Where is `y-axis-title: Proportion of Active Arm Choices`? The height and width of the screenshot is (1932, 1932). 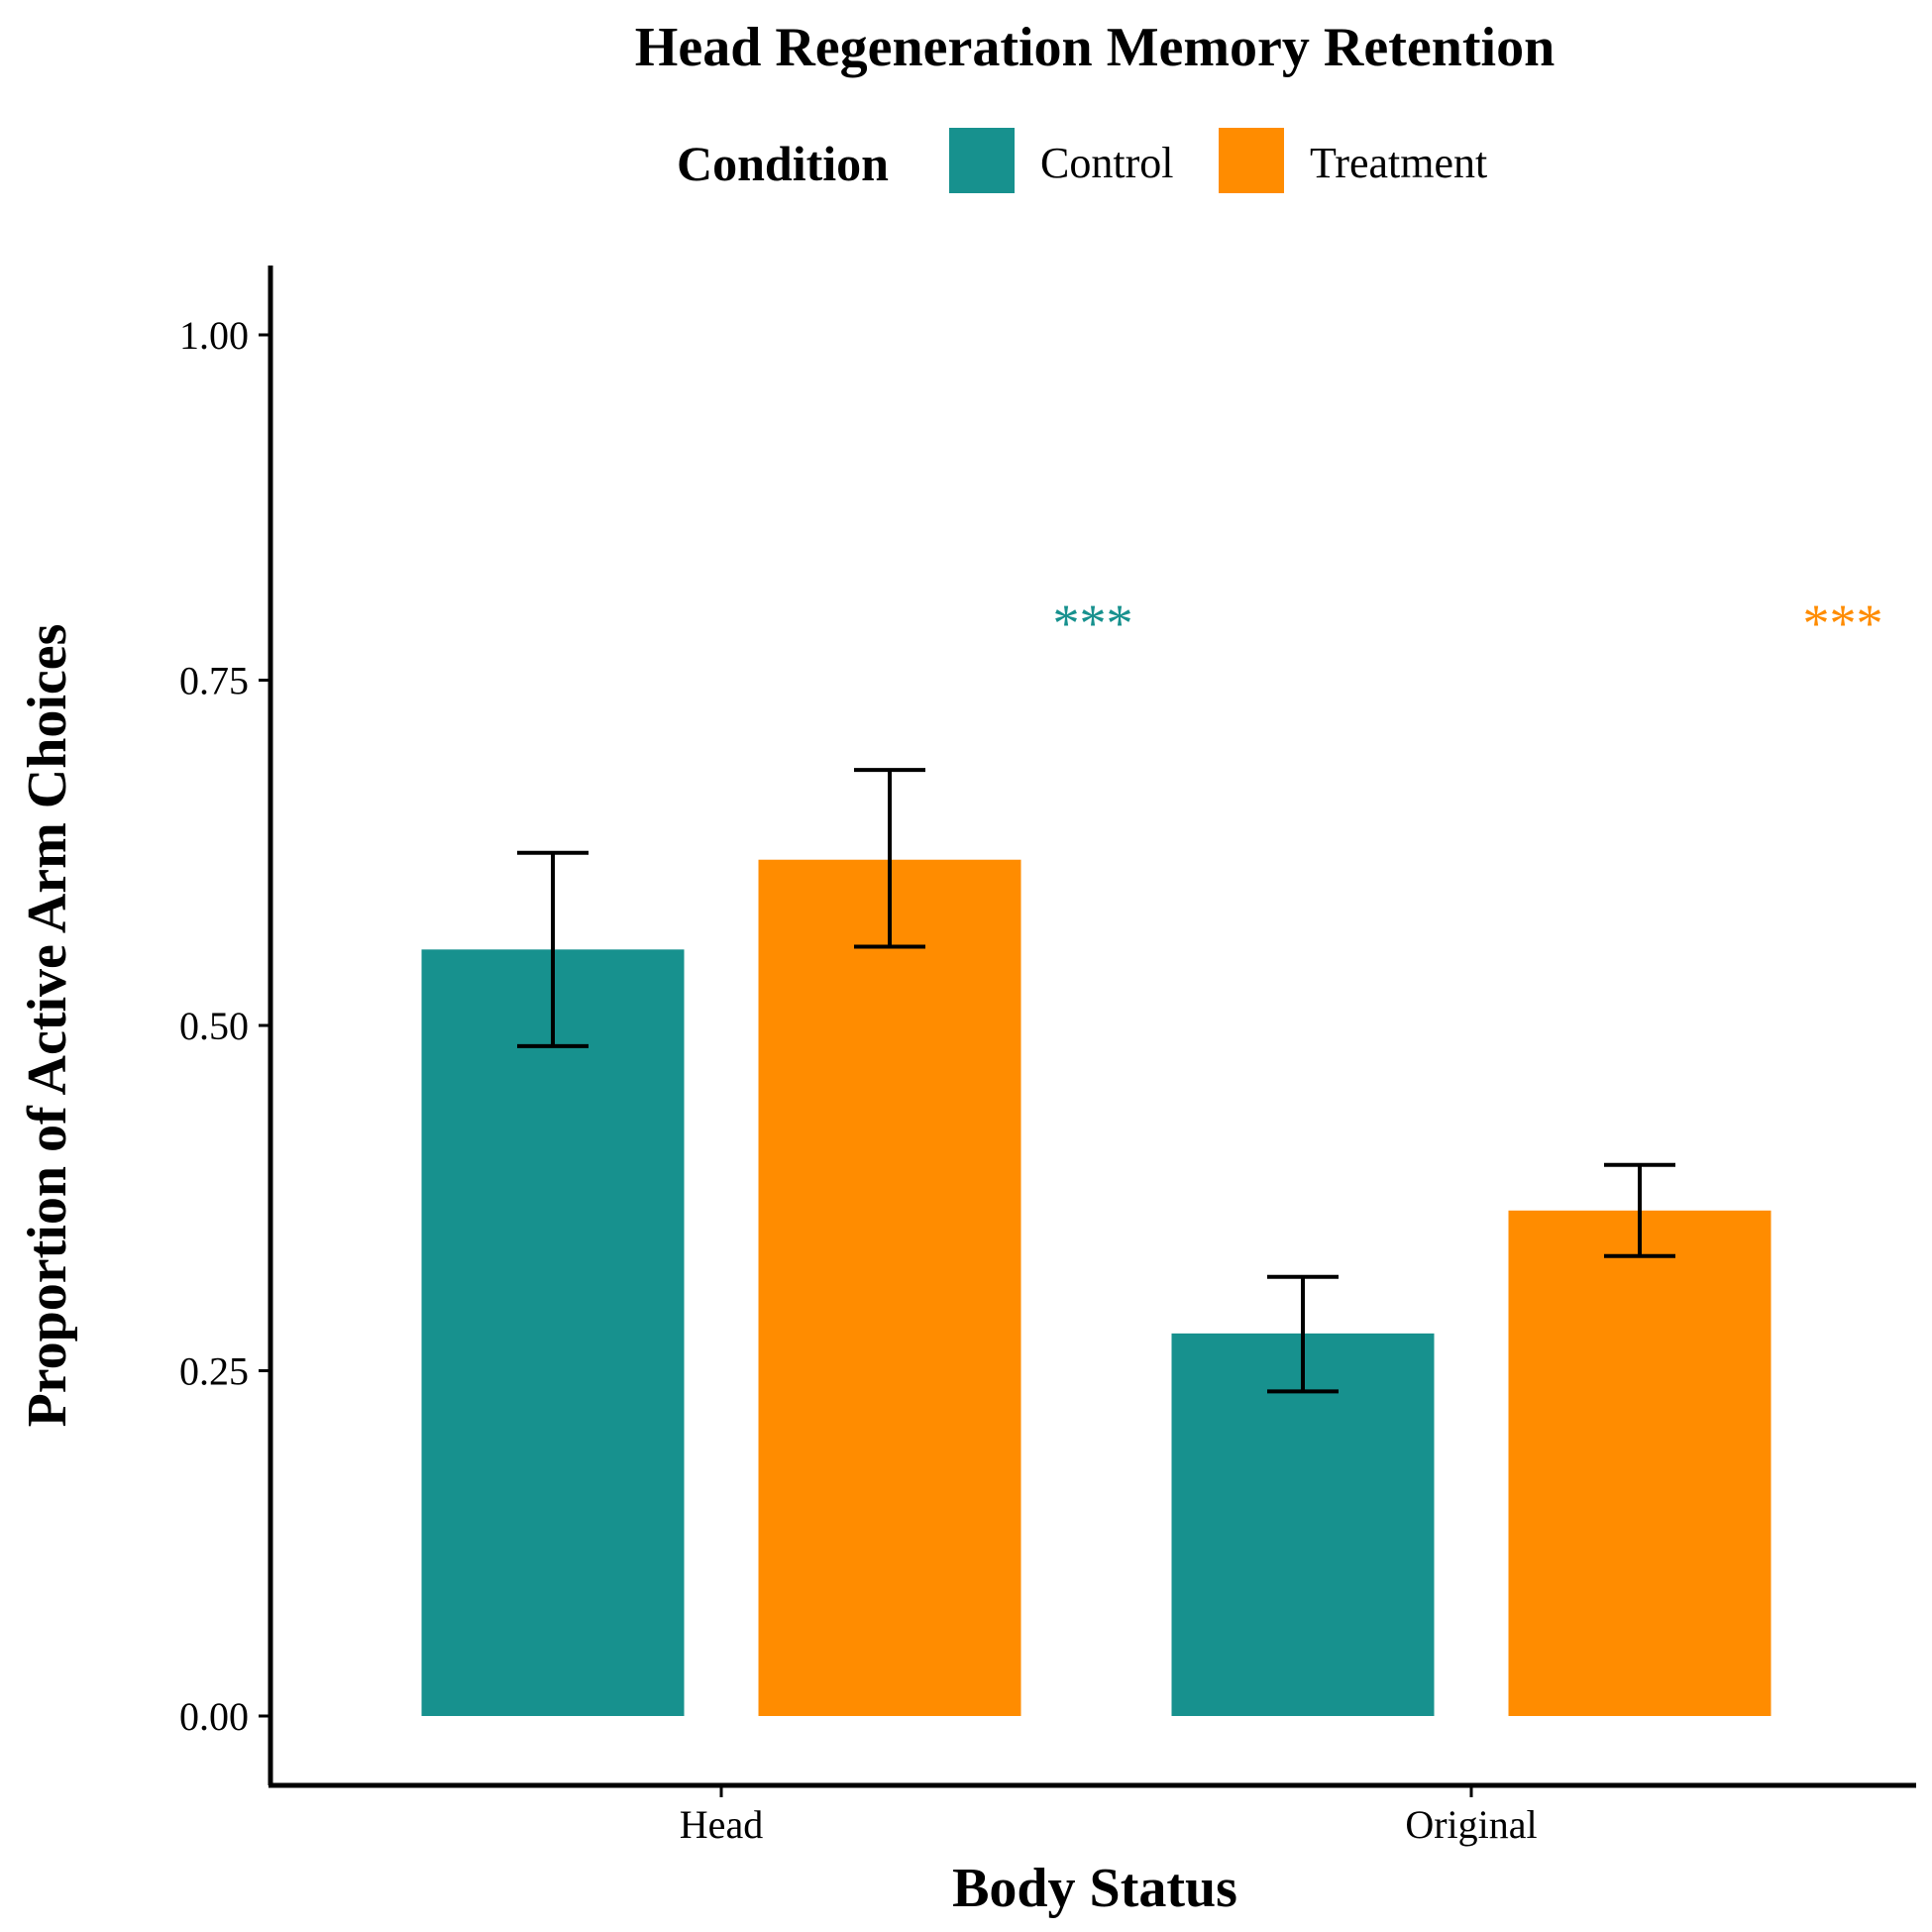
y-axis-title: Proportion of Active Arm Choices is located at coordinates (47, 1026).